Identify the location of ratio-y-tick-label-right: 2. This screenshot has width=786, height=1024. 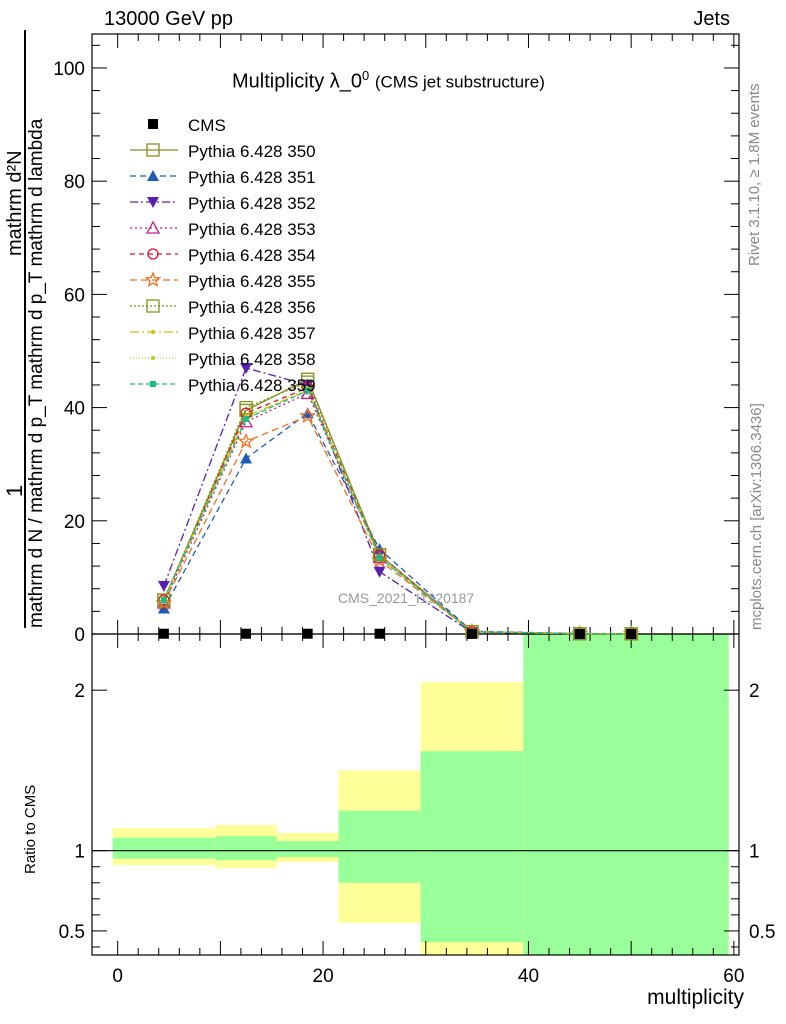
(754, 691).